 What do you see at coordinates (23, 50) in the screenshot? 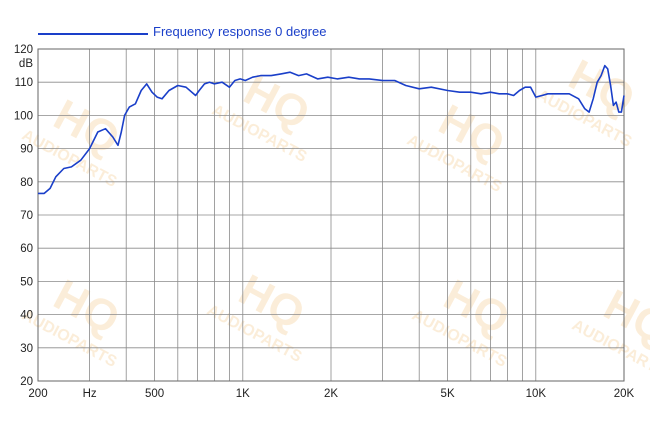
I see `y-tick-label: 120` at bounding box center [23, 50].